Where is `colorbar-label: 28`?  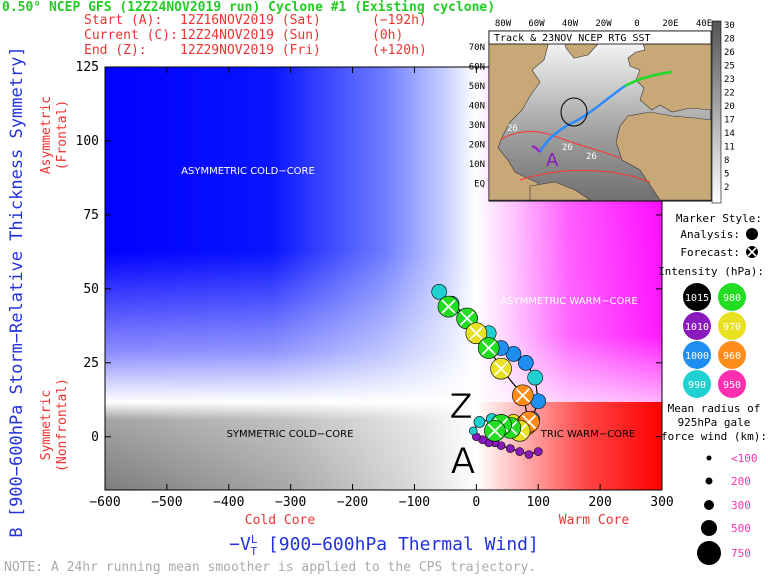 colorbar-label: 28 is located at coordinates (729, 40).